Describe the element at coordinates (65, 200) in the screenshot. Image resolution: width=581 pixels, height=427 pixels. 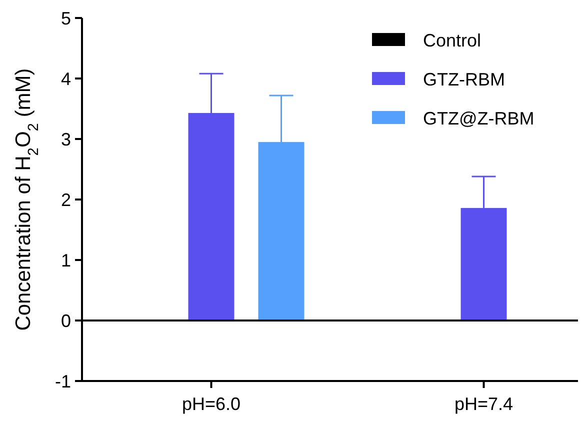
I see `y-tick-label: 2` at that location.